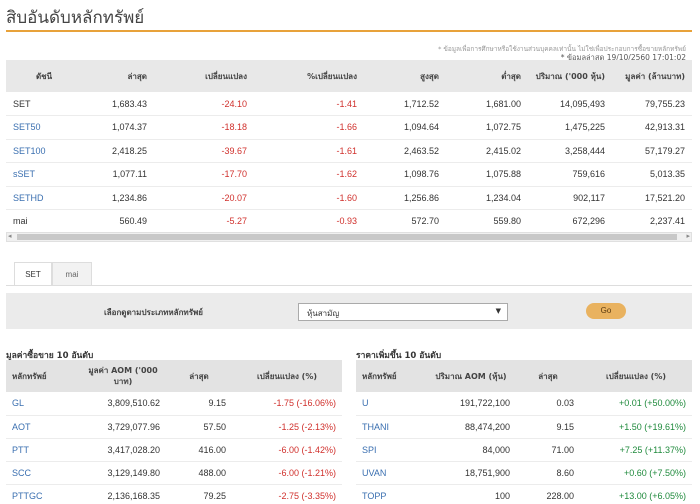 The height and width of the screenshot is (504, 700). What do you see at coordinates (123, 450) in the screenshot?
I see `stock-aom-value: 3,417,028.20` at bounding box center [123, 450].